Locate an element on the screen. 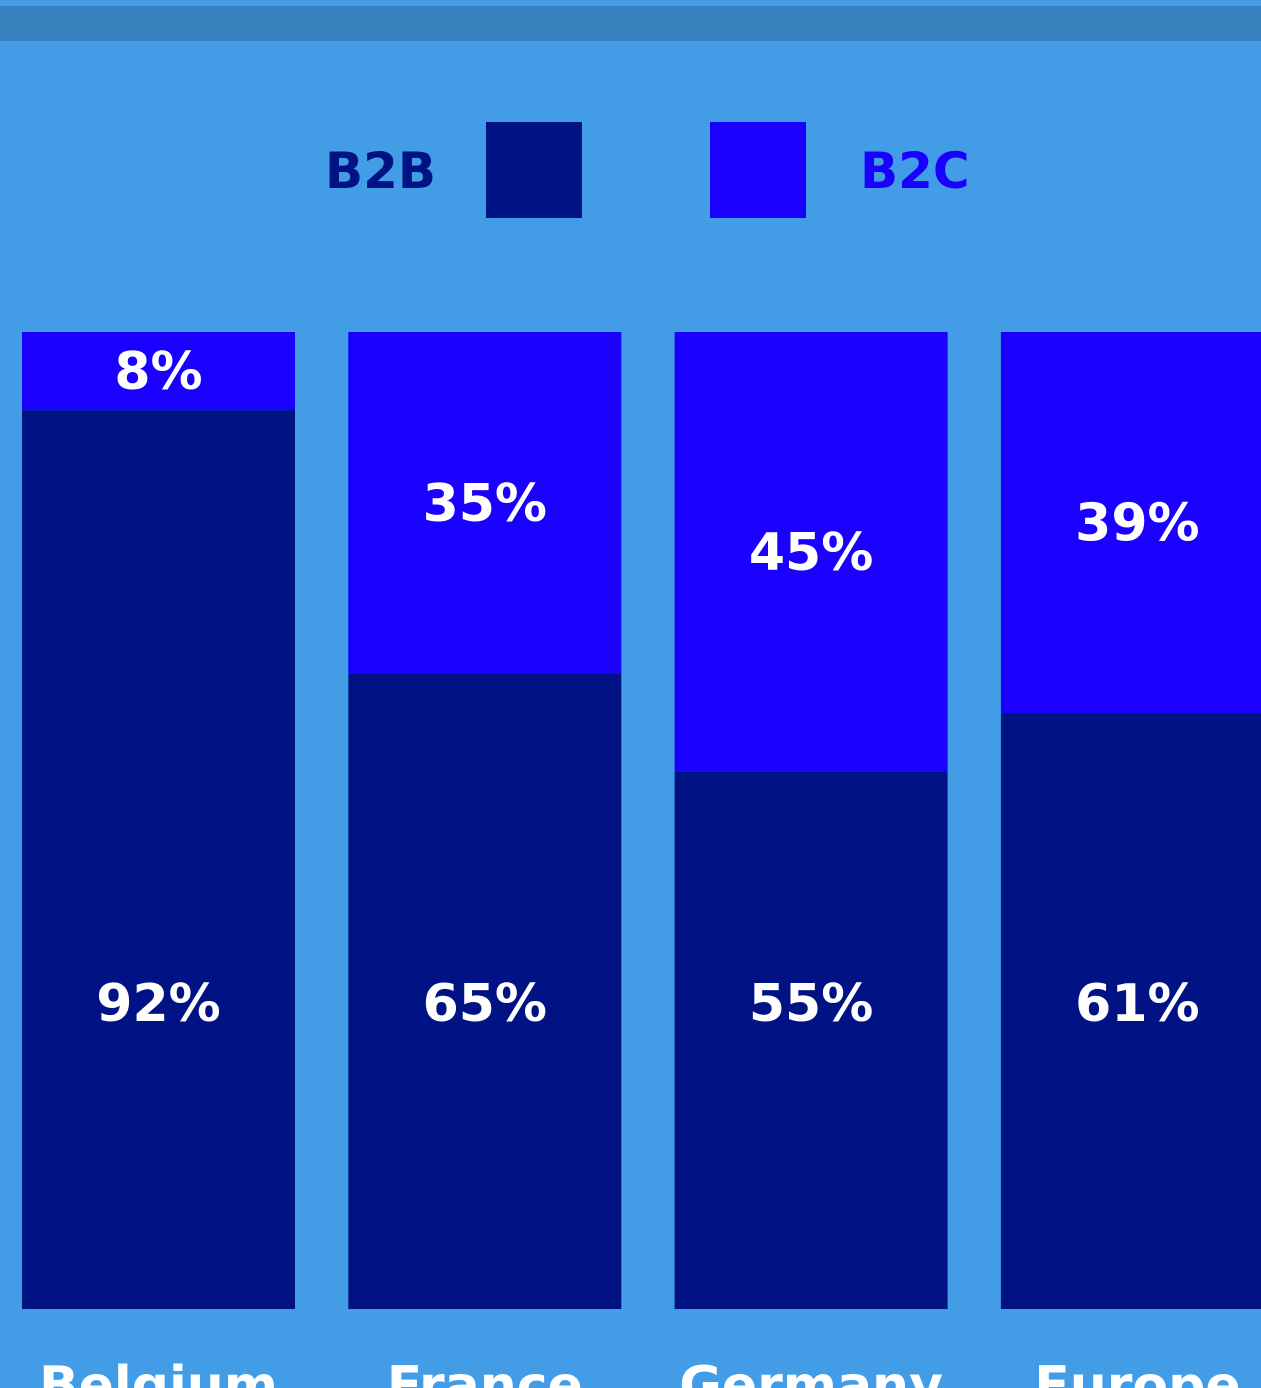 This screenshot has height=1388, width=1261. bar-b2c-belgium is located at coordinates (158, 371).